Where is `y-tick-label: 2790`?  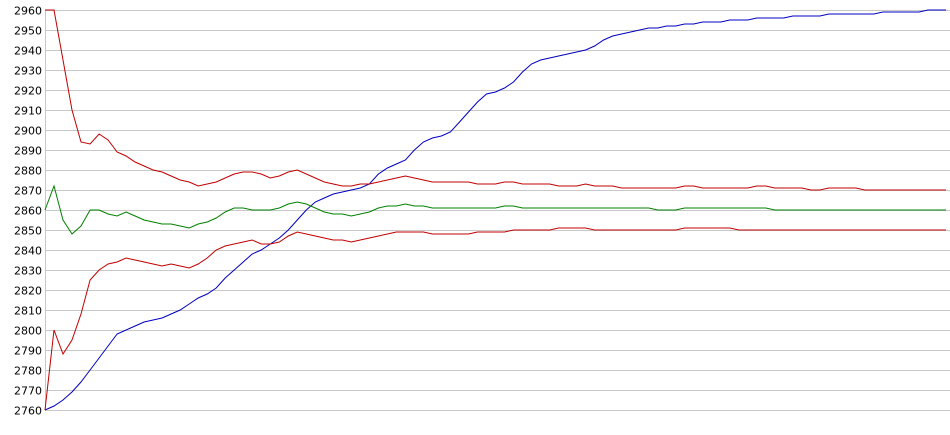 y-tick-label: 2790 is located at coordinates (28, 351).